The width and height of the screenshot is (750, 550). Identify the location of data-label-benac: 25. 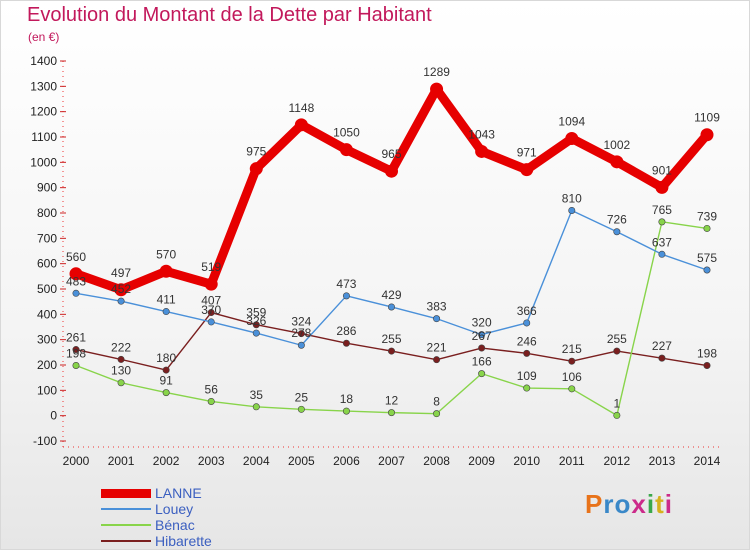
(302, 397).